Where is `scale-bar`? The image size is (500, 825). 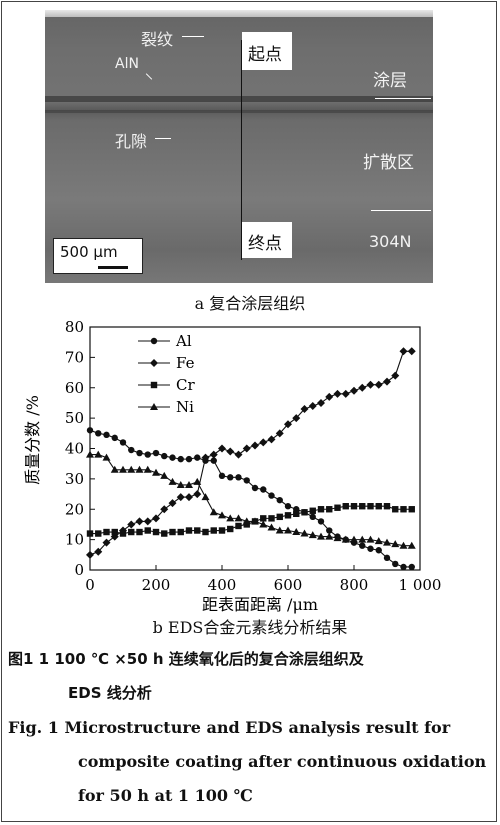
scale-bar is located at coordinates (113, 267).